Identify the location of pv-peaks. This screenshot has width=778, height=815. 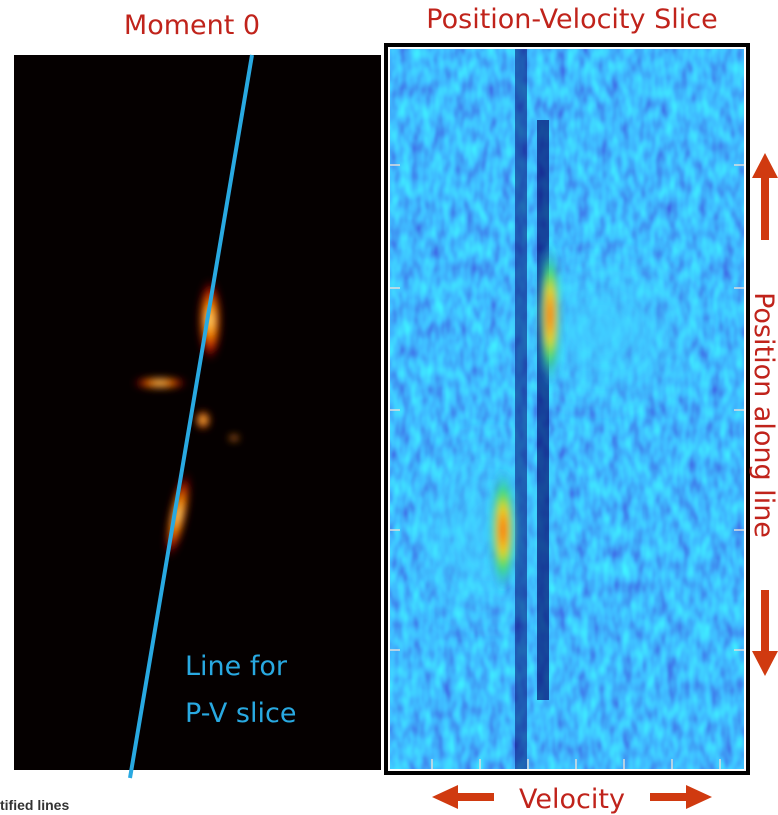
(525, 417).